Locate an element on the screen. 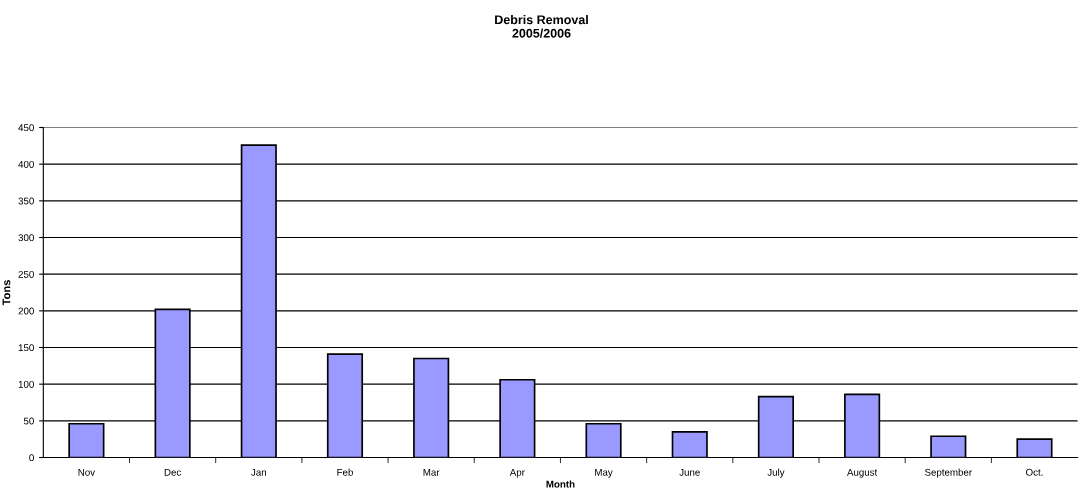 This screenshot has width=1083, height=500. y-tick-label: 250 is located at coordinates (26, 274).